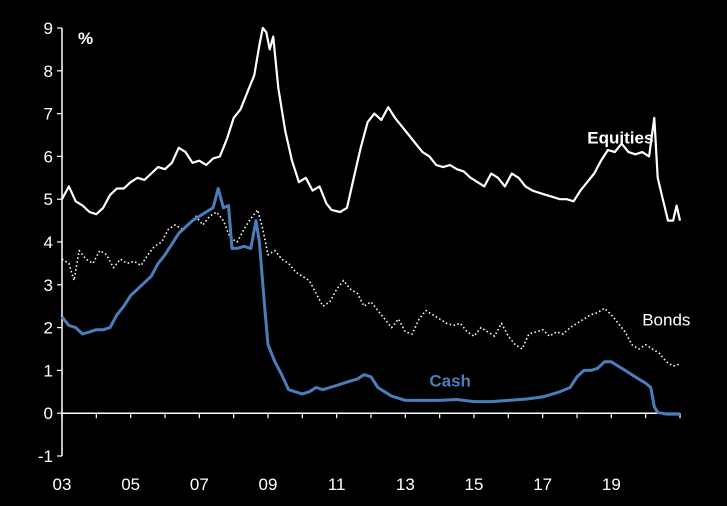  I want to click on x-tick-label: 03, so click(62, 484).